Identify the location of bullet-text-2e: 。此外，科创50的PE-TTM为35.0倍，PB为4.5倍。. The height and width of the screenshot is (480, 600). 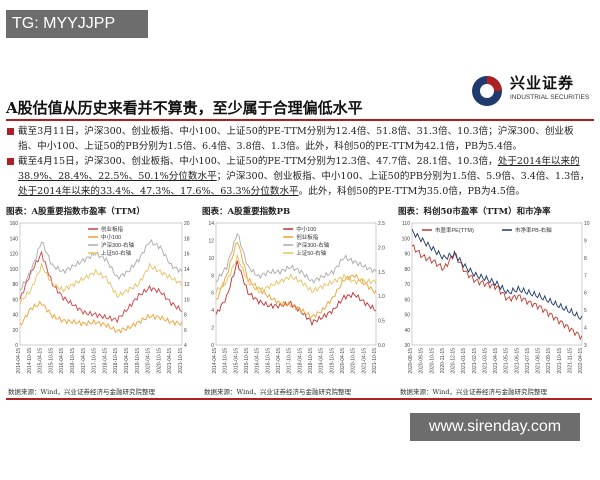
(412, 191).